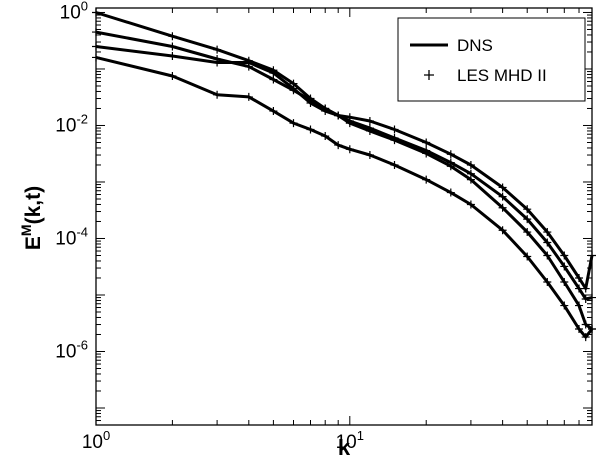  I want to click on y-tick-label: 10⁻⁴, so click(71, 236).